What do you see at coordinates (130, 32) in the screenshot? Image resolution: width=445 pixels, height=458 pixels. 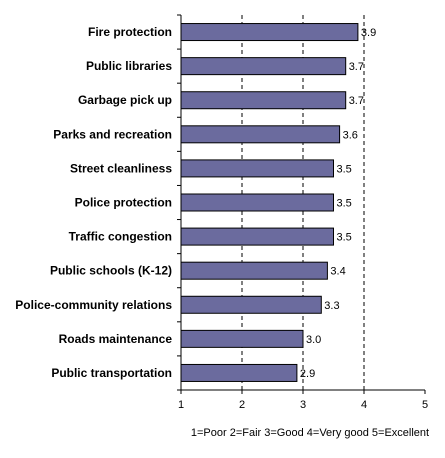 I see `category-label: Fire protection` at bounding box center [130, 32].